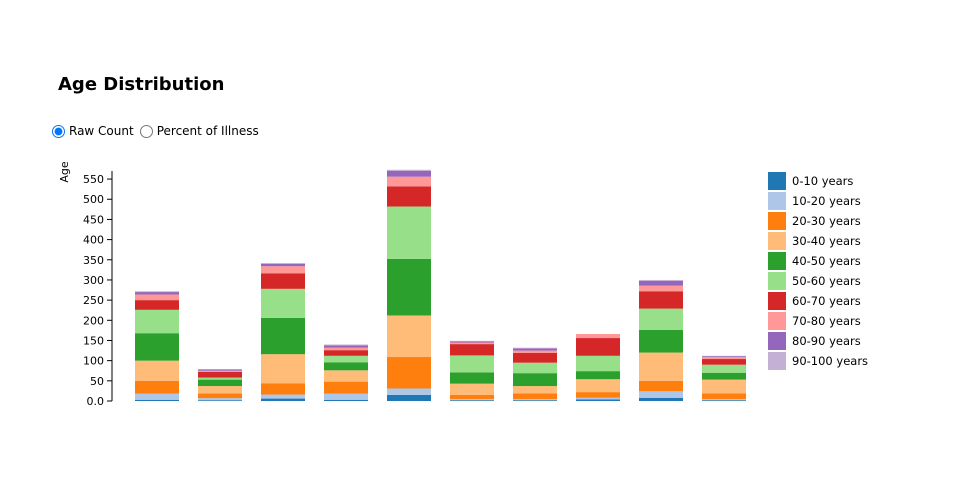 This screenshot has width=960, height=500. What do you see at coordinates (822, 181) in the screenshot?
I see `legend-label: 0-10 years` at bounding box center [822, 181].